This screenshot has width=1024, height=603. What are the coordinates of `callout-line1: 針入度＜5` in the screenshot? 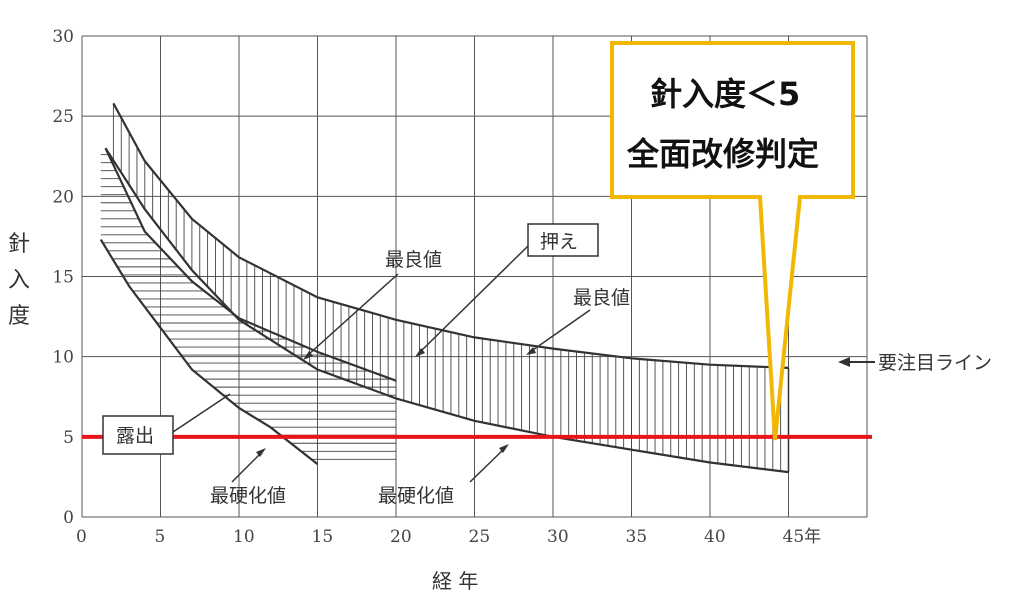 It's located at (725, 94).